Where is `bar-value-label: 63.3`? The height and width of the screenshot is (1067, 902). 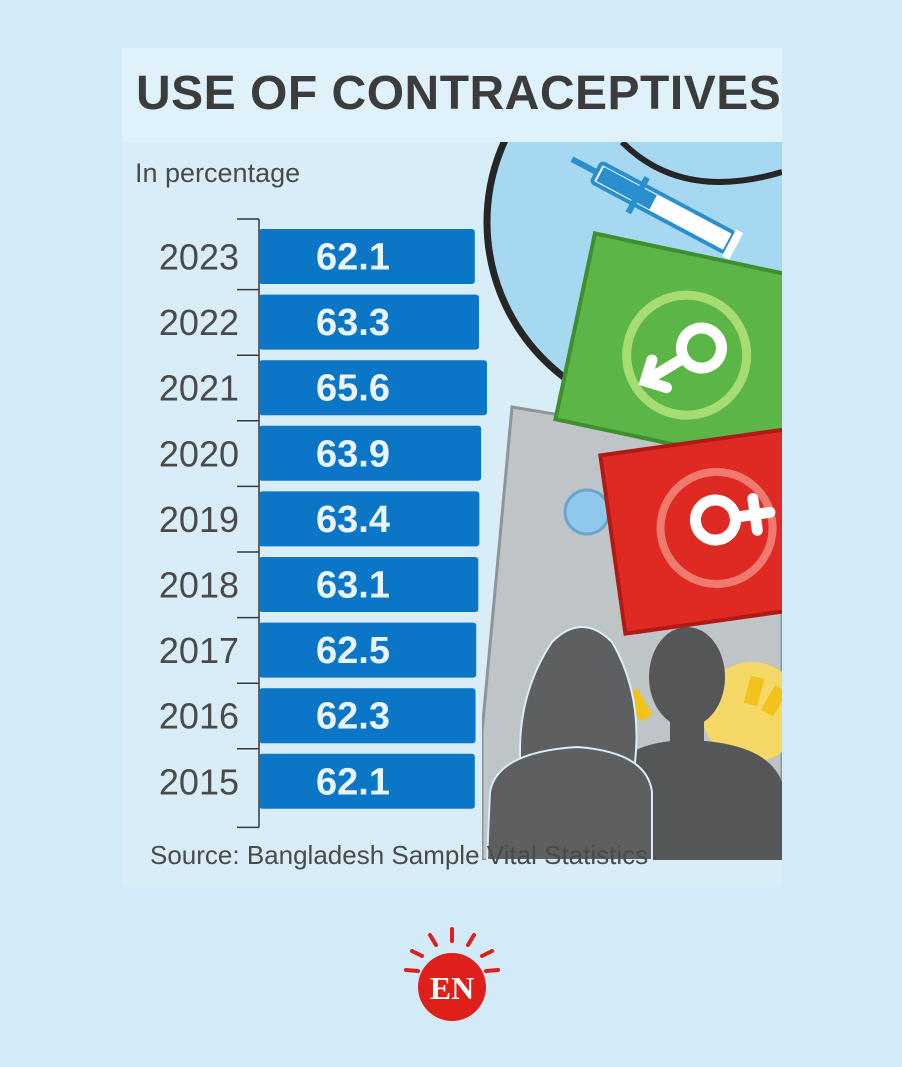 bar-value-label: 63.3 is located at coordinates (353, 323).